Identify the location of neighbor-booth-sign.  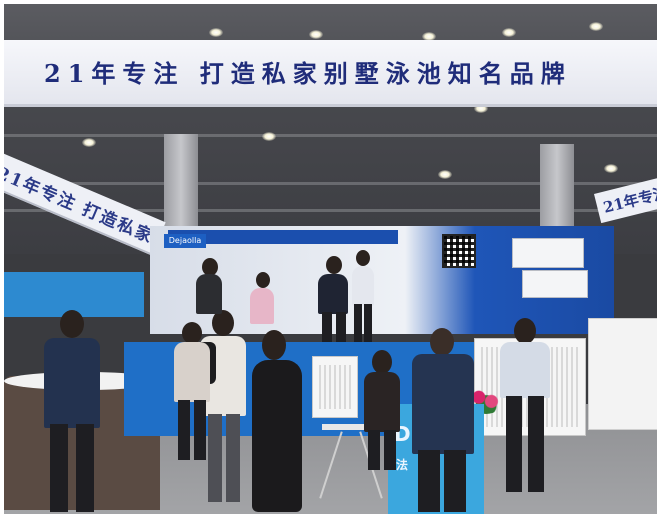
(74, 294).